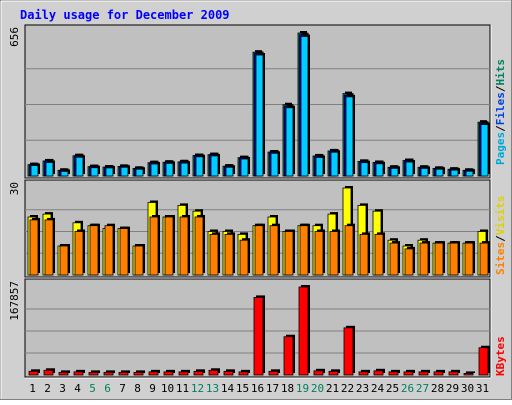 This screenshot has height=405, width=512. Describe the element at coordinates (302, 388) in the screenshot. I see `x-tick-label: 19` at that location.